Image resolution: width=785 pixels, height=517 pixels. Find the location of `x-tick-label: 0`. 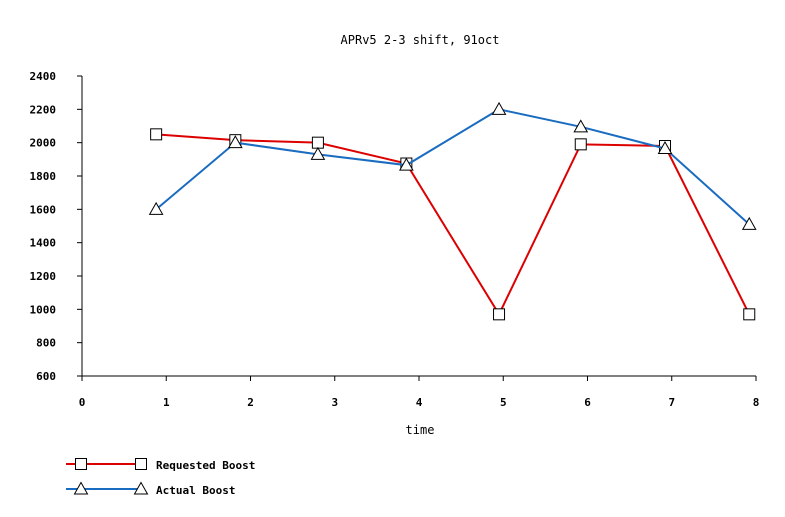

x-tick-label: 0 is located at coordinates (82, 402).